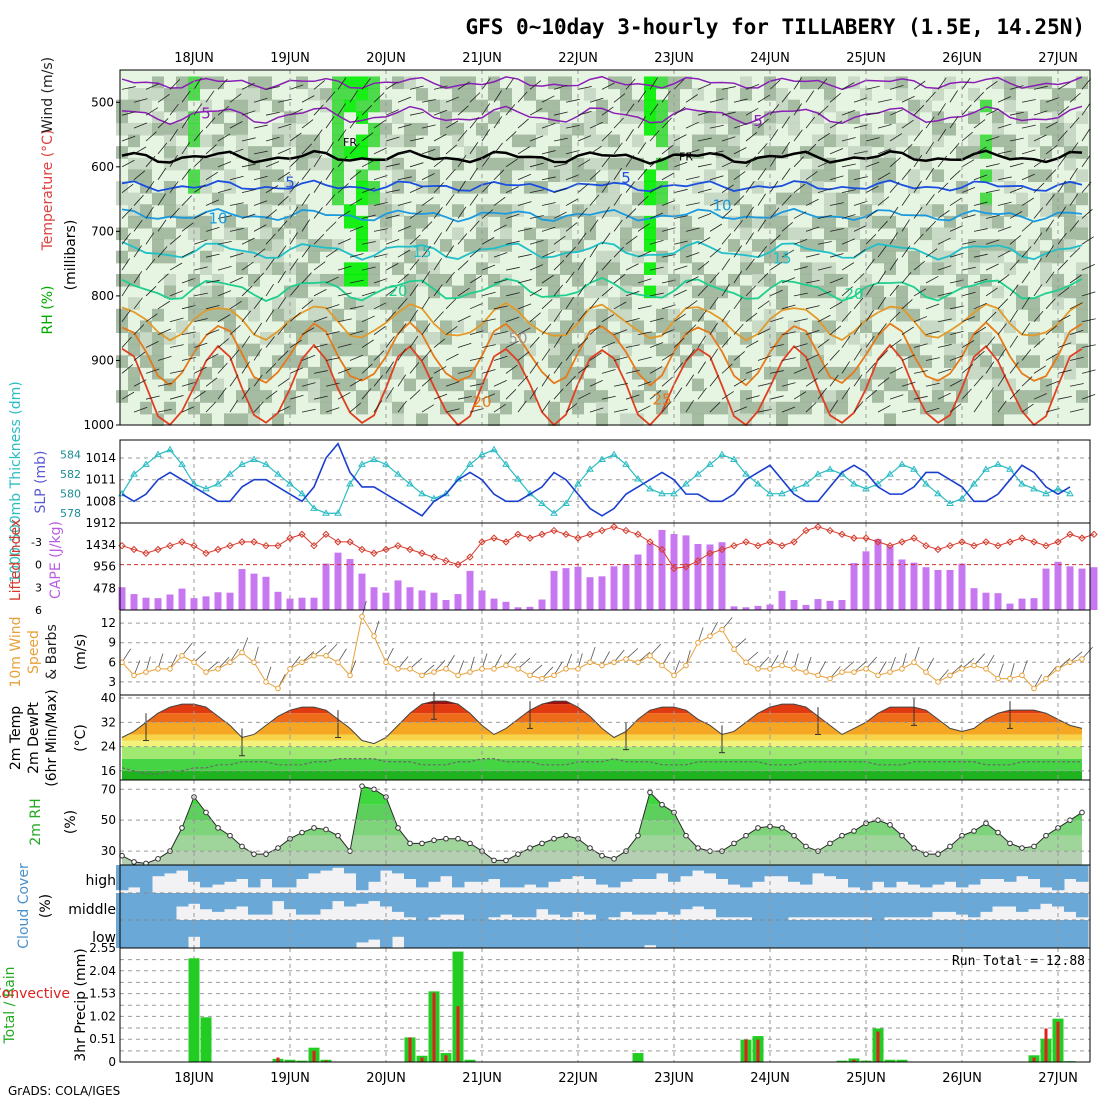  Describe the element at coordinates (602, 354) in the screenshot. I see `temperature-contour` at that location.